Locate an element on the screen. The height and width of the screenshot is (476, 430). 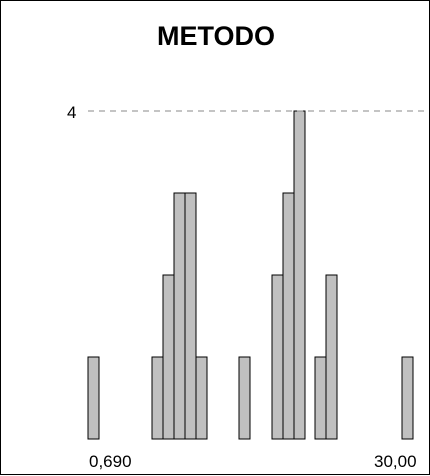
x-tick-label-min: 0,690 is located at coordinates (110, 461).